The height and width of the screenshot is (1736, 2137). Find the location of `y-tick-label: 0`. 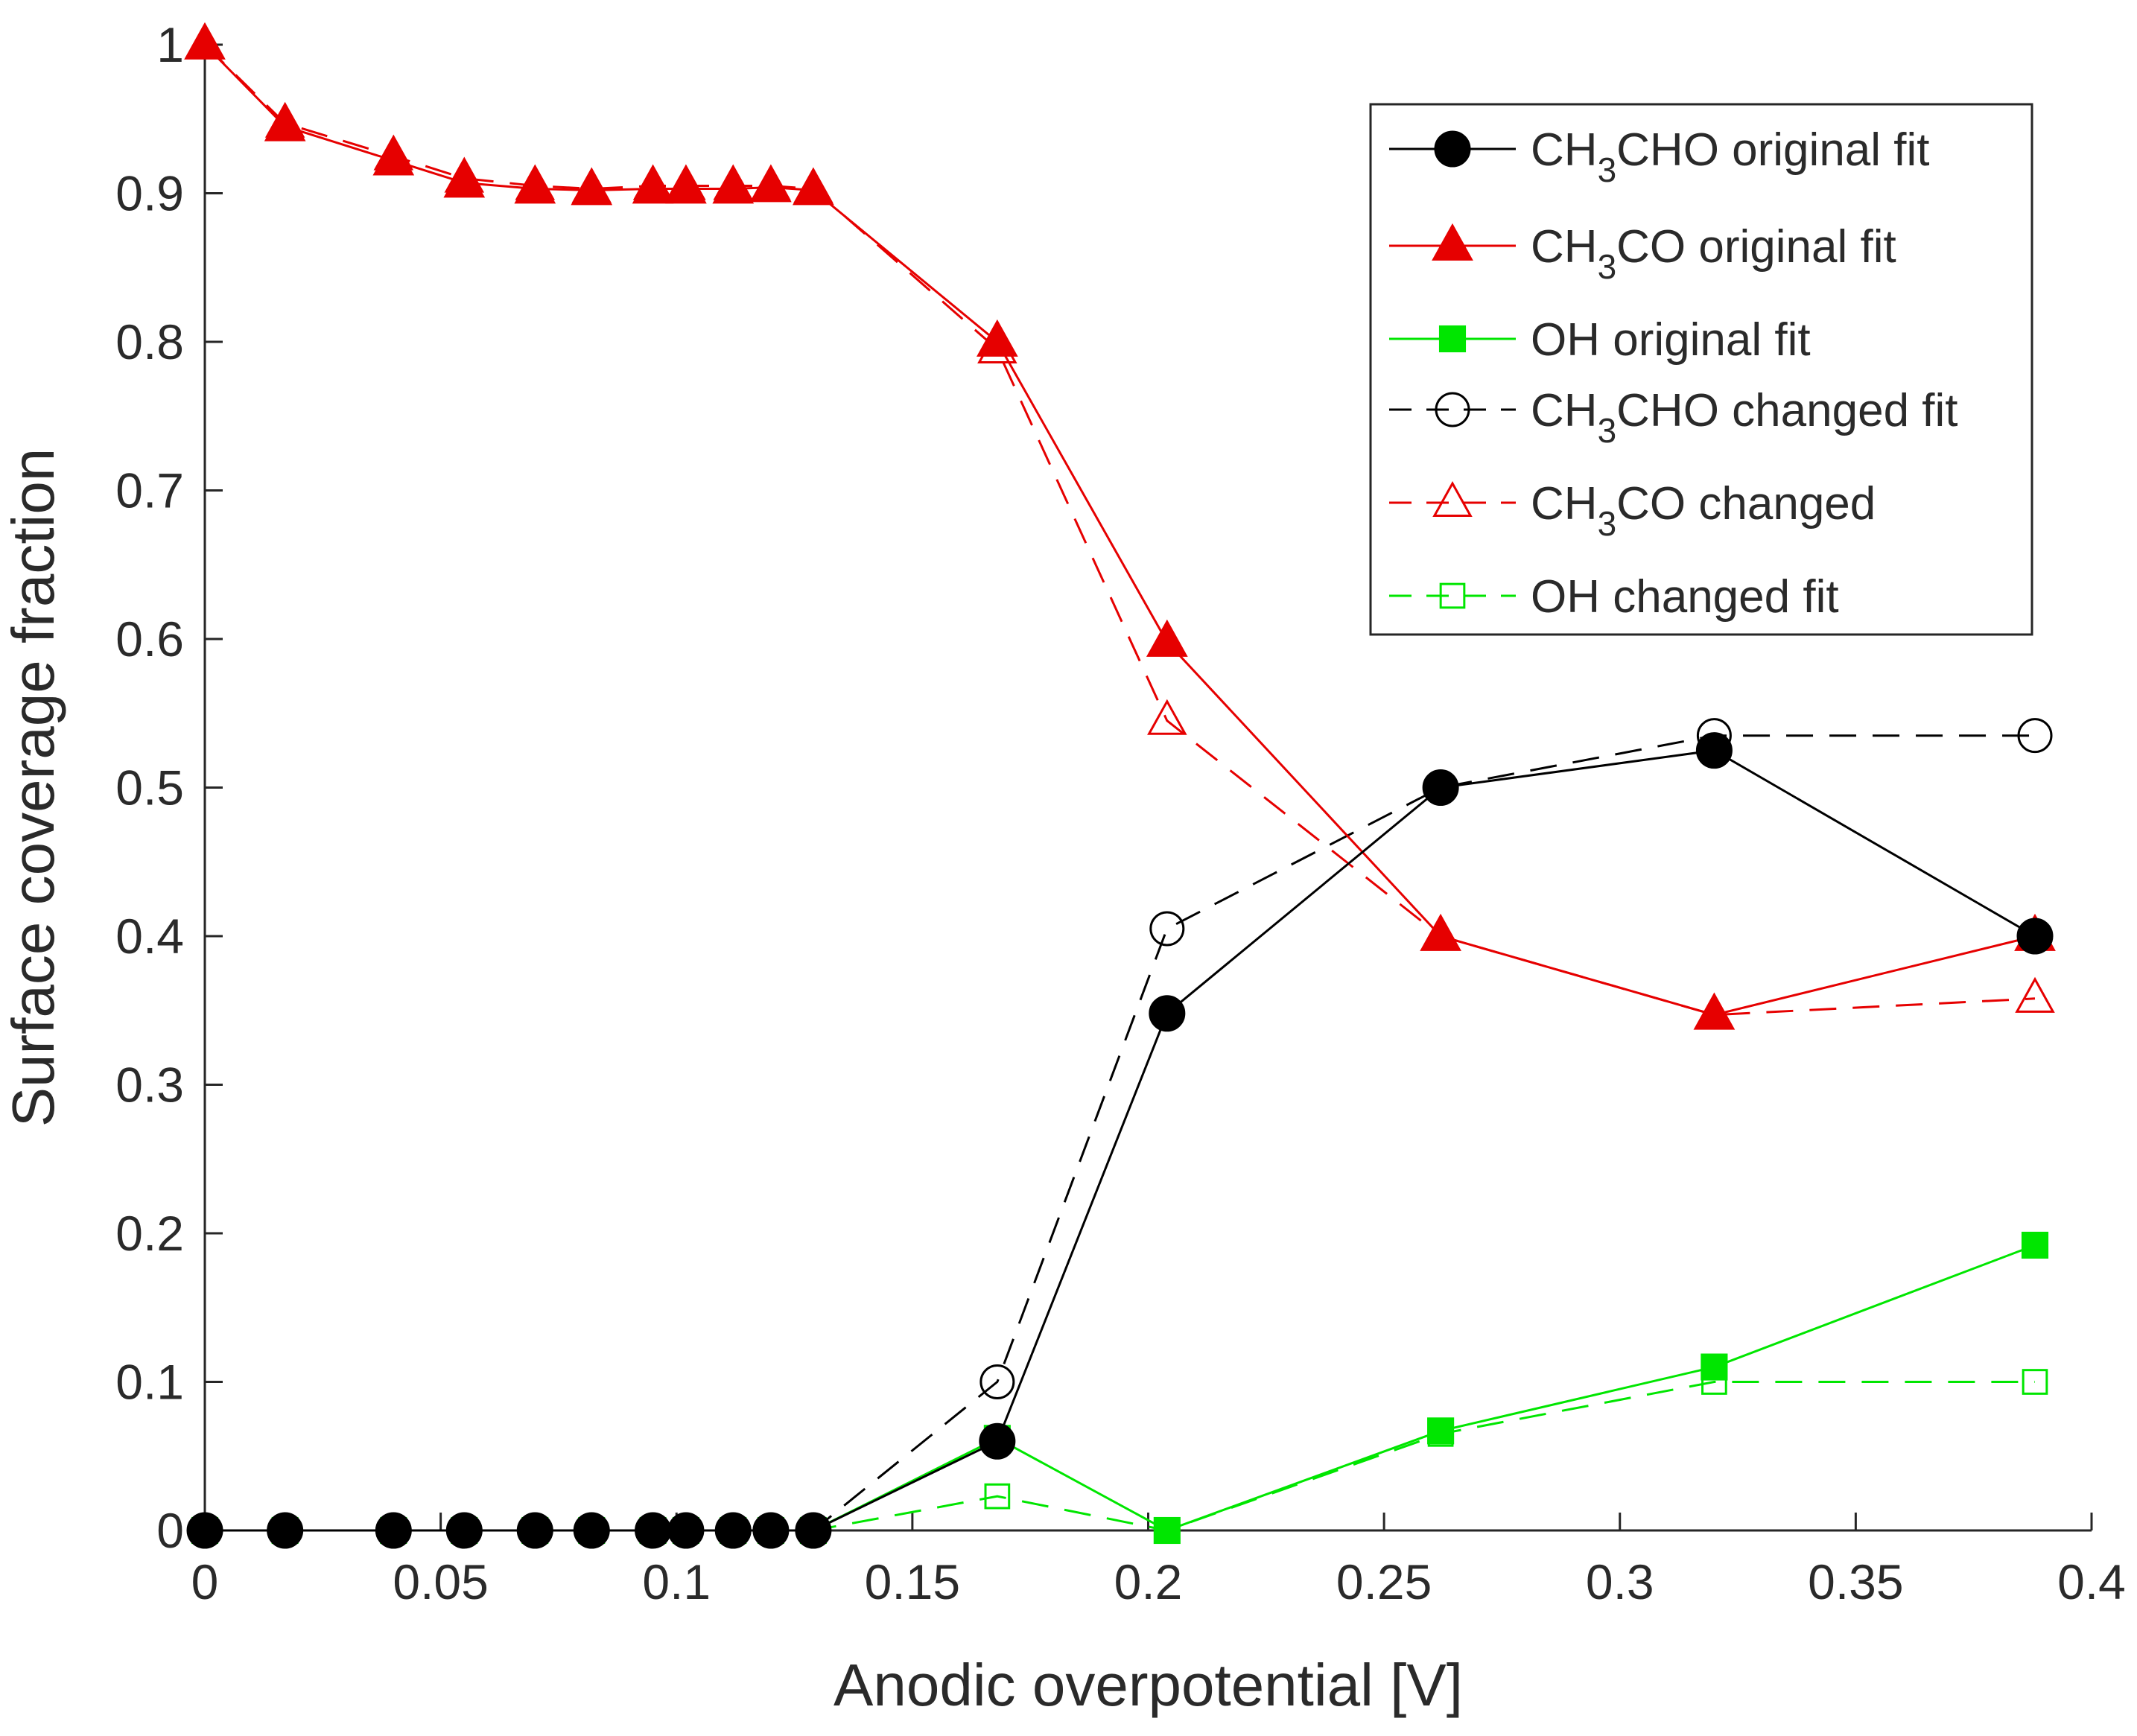

y-tick-label: 0 is located at coordinates (170, 1530).